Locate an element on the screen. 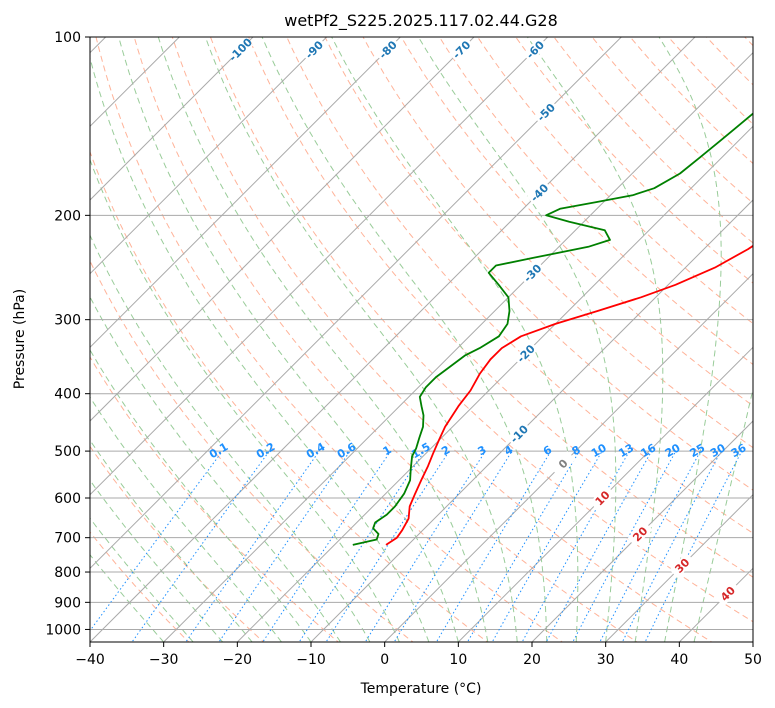 The height and width of the screenshot is (708, 775). mixing-ratio-label: 13 is located at coordinates (626, 450).